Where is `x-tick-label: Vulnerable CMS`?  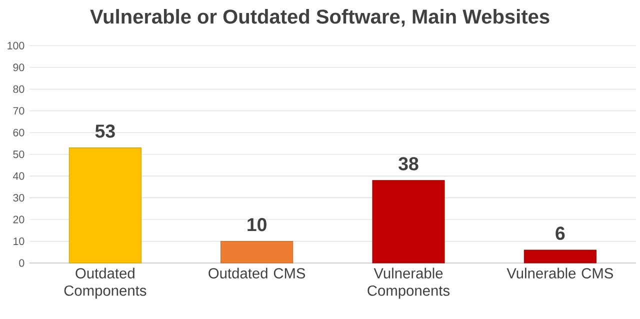 x-tick-label: Vulnerable CMS is located at coordinates (559, 273).